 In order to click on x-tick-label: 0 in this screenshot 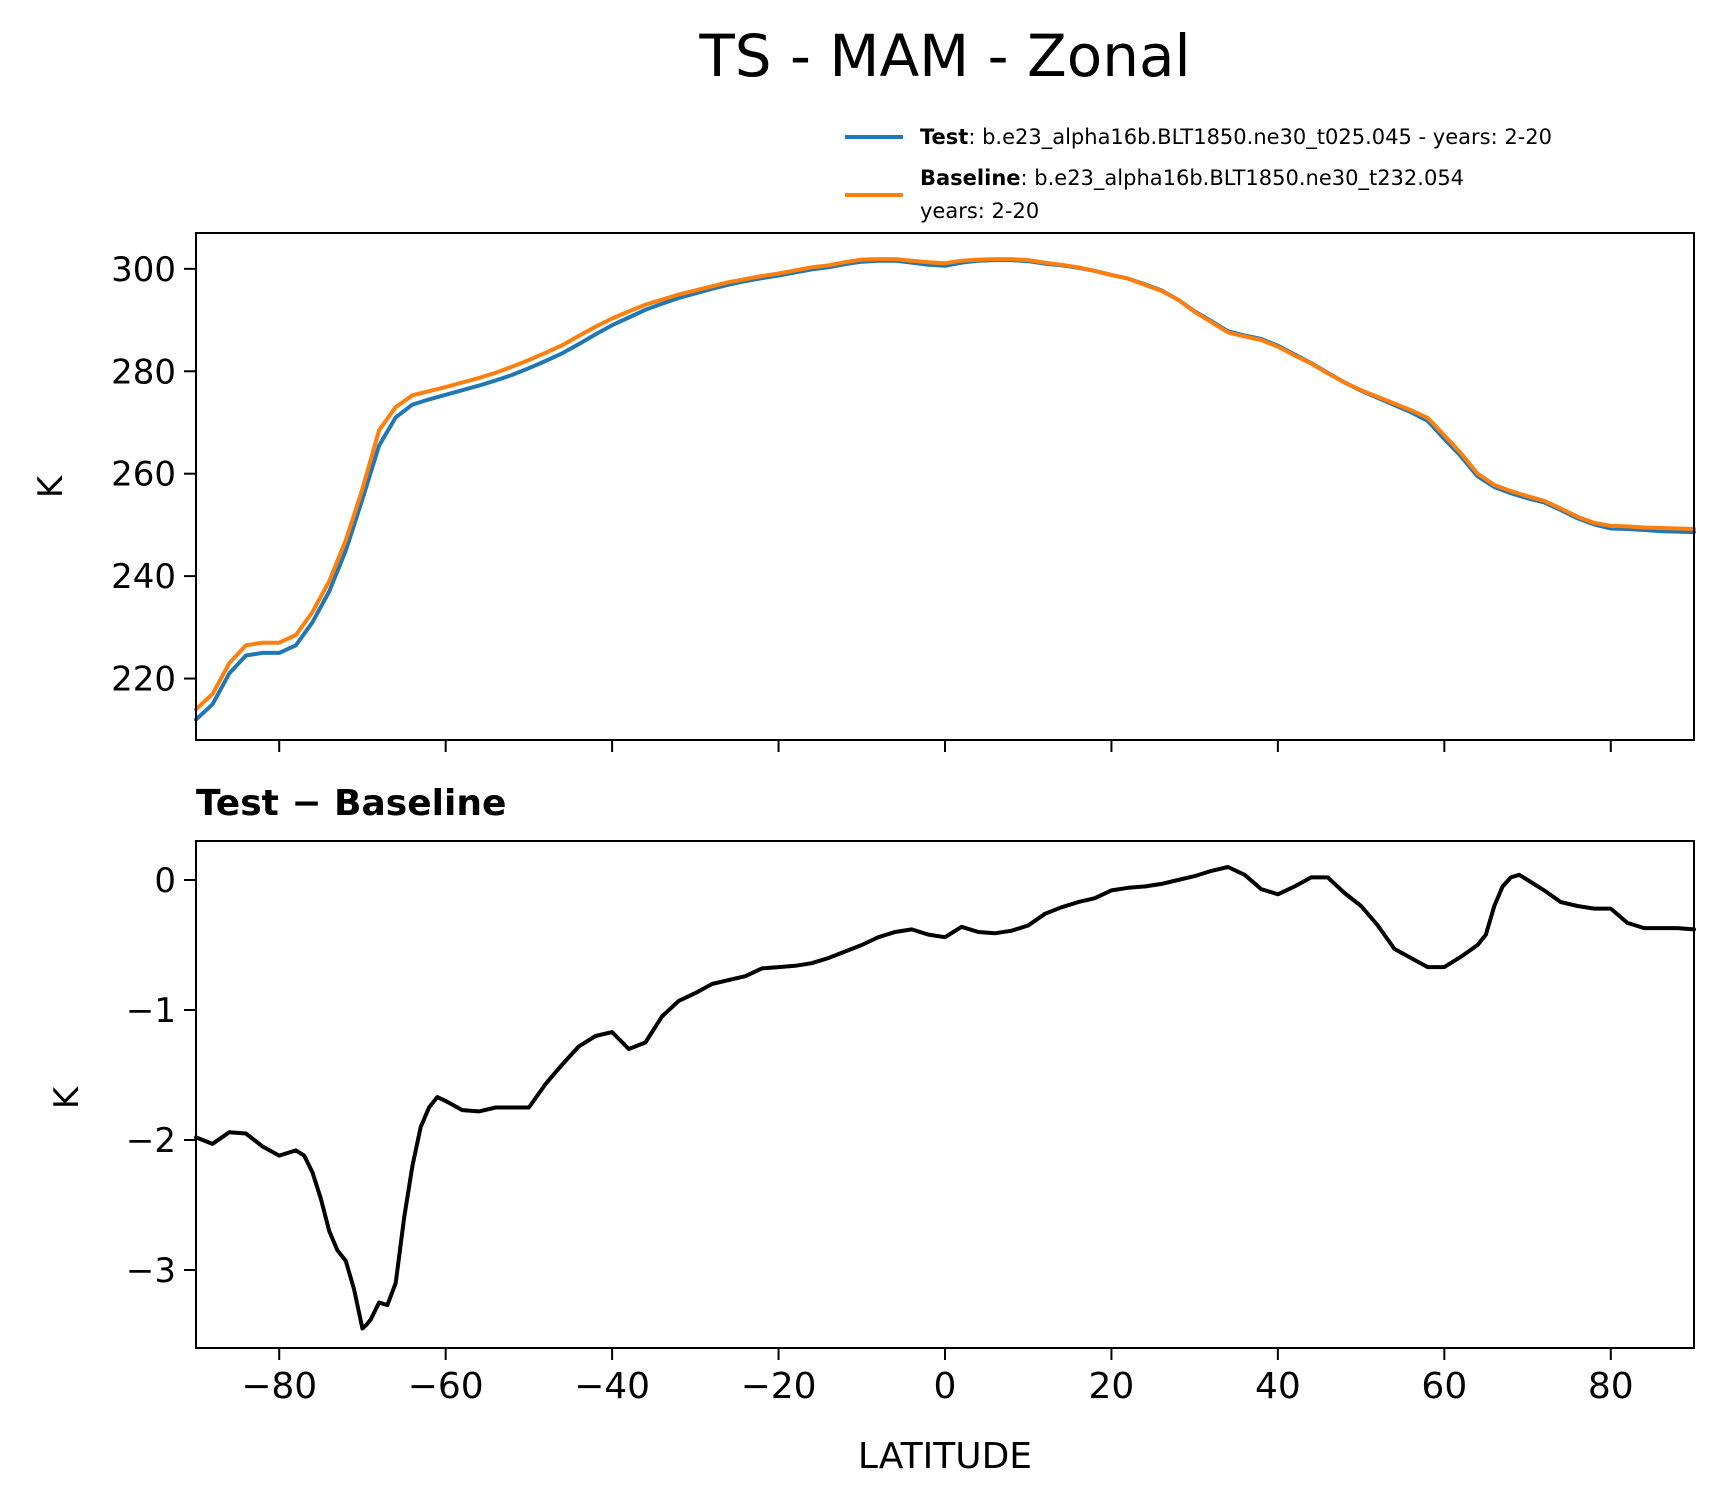, I will do `click(945, 1386)`.